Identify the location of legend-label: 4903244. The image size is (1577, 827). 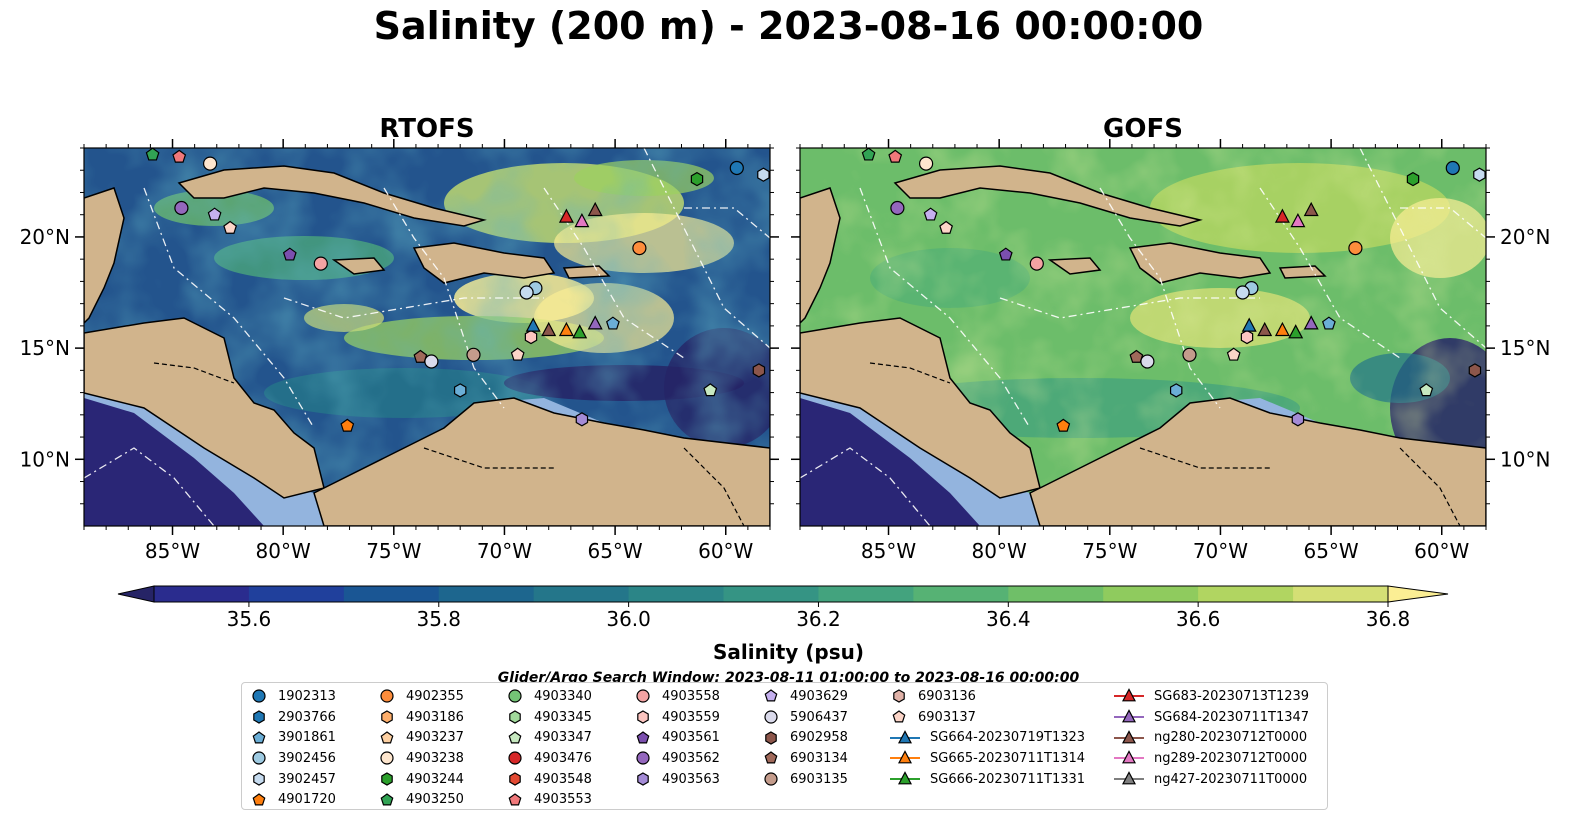
(435, 779).